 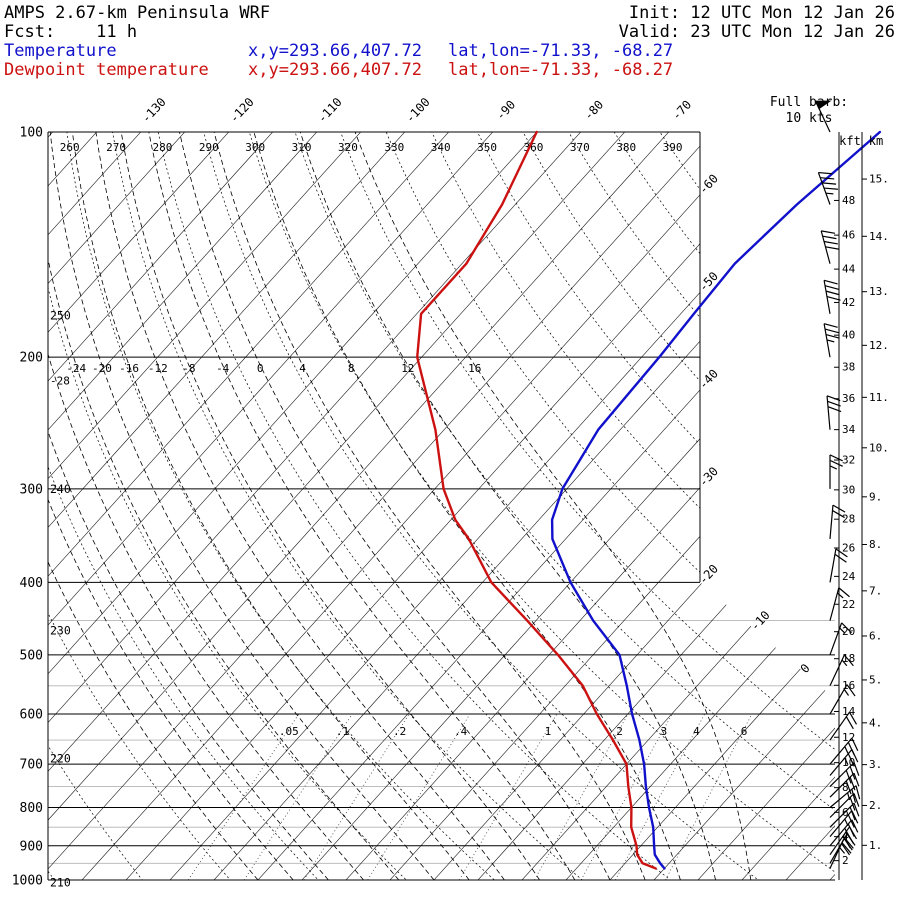 What do you see at coordinates (849, 711) in the screenshot?
I see `kft-tick-label: 14` at bounding box center [849, 711].